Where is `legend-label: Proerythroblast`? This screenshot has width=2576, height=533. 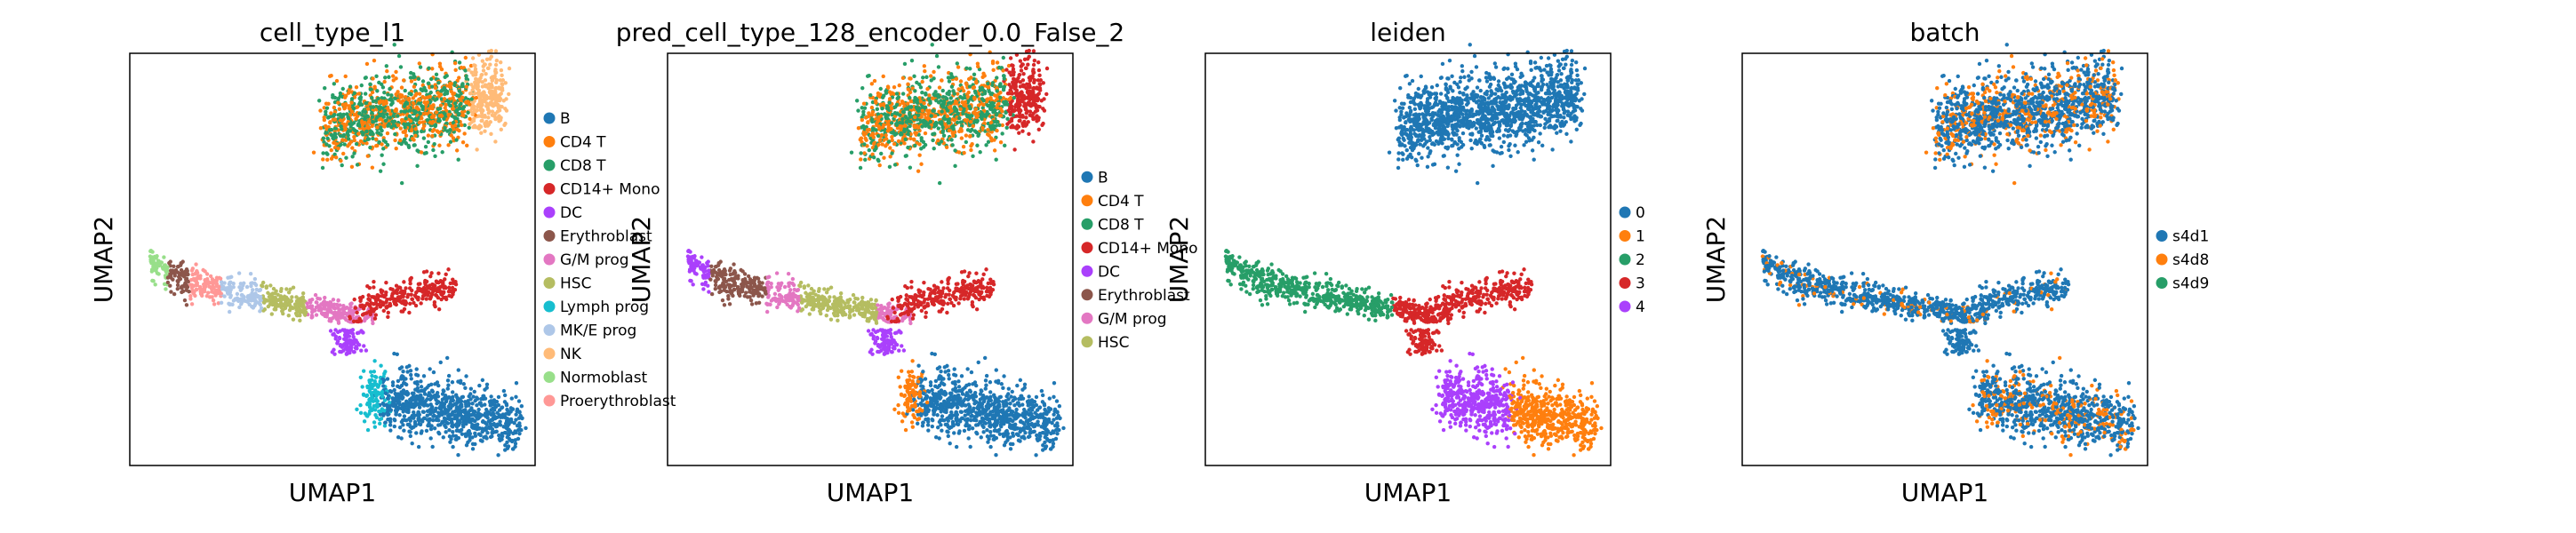 legend-label: Proerythroblast is located at coordinates (618, 401).